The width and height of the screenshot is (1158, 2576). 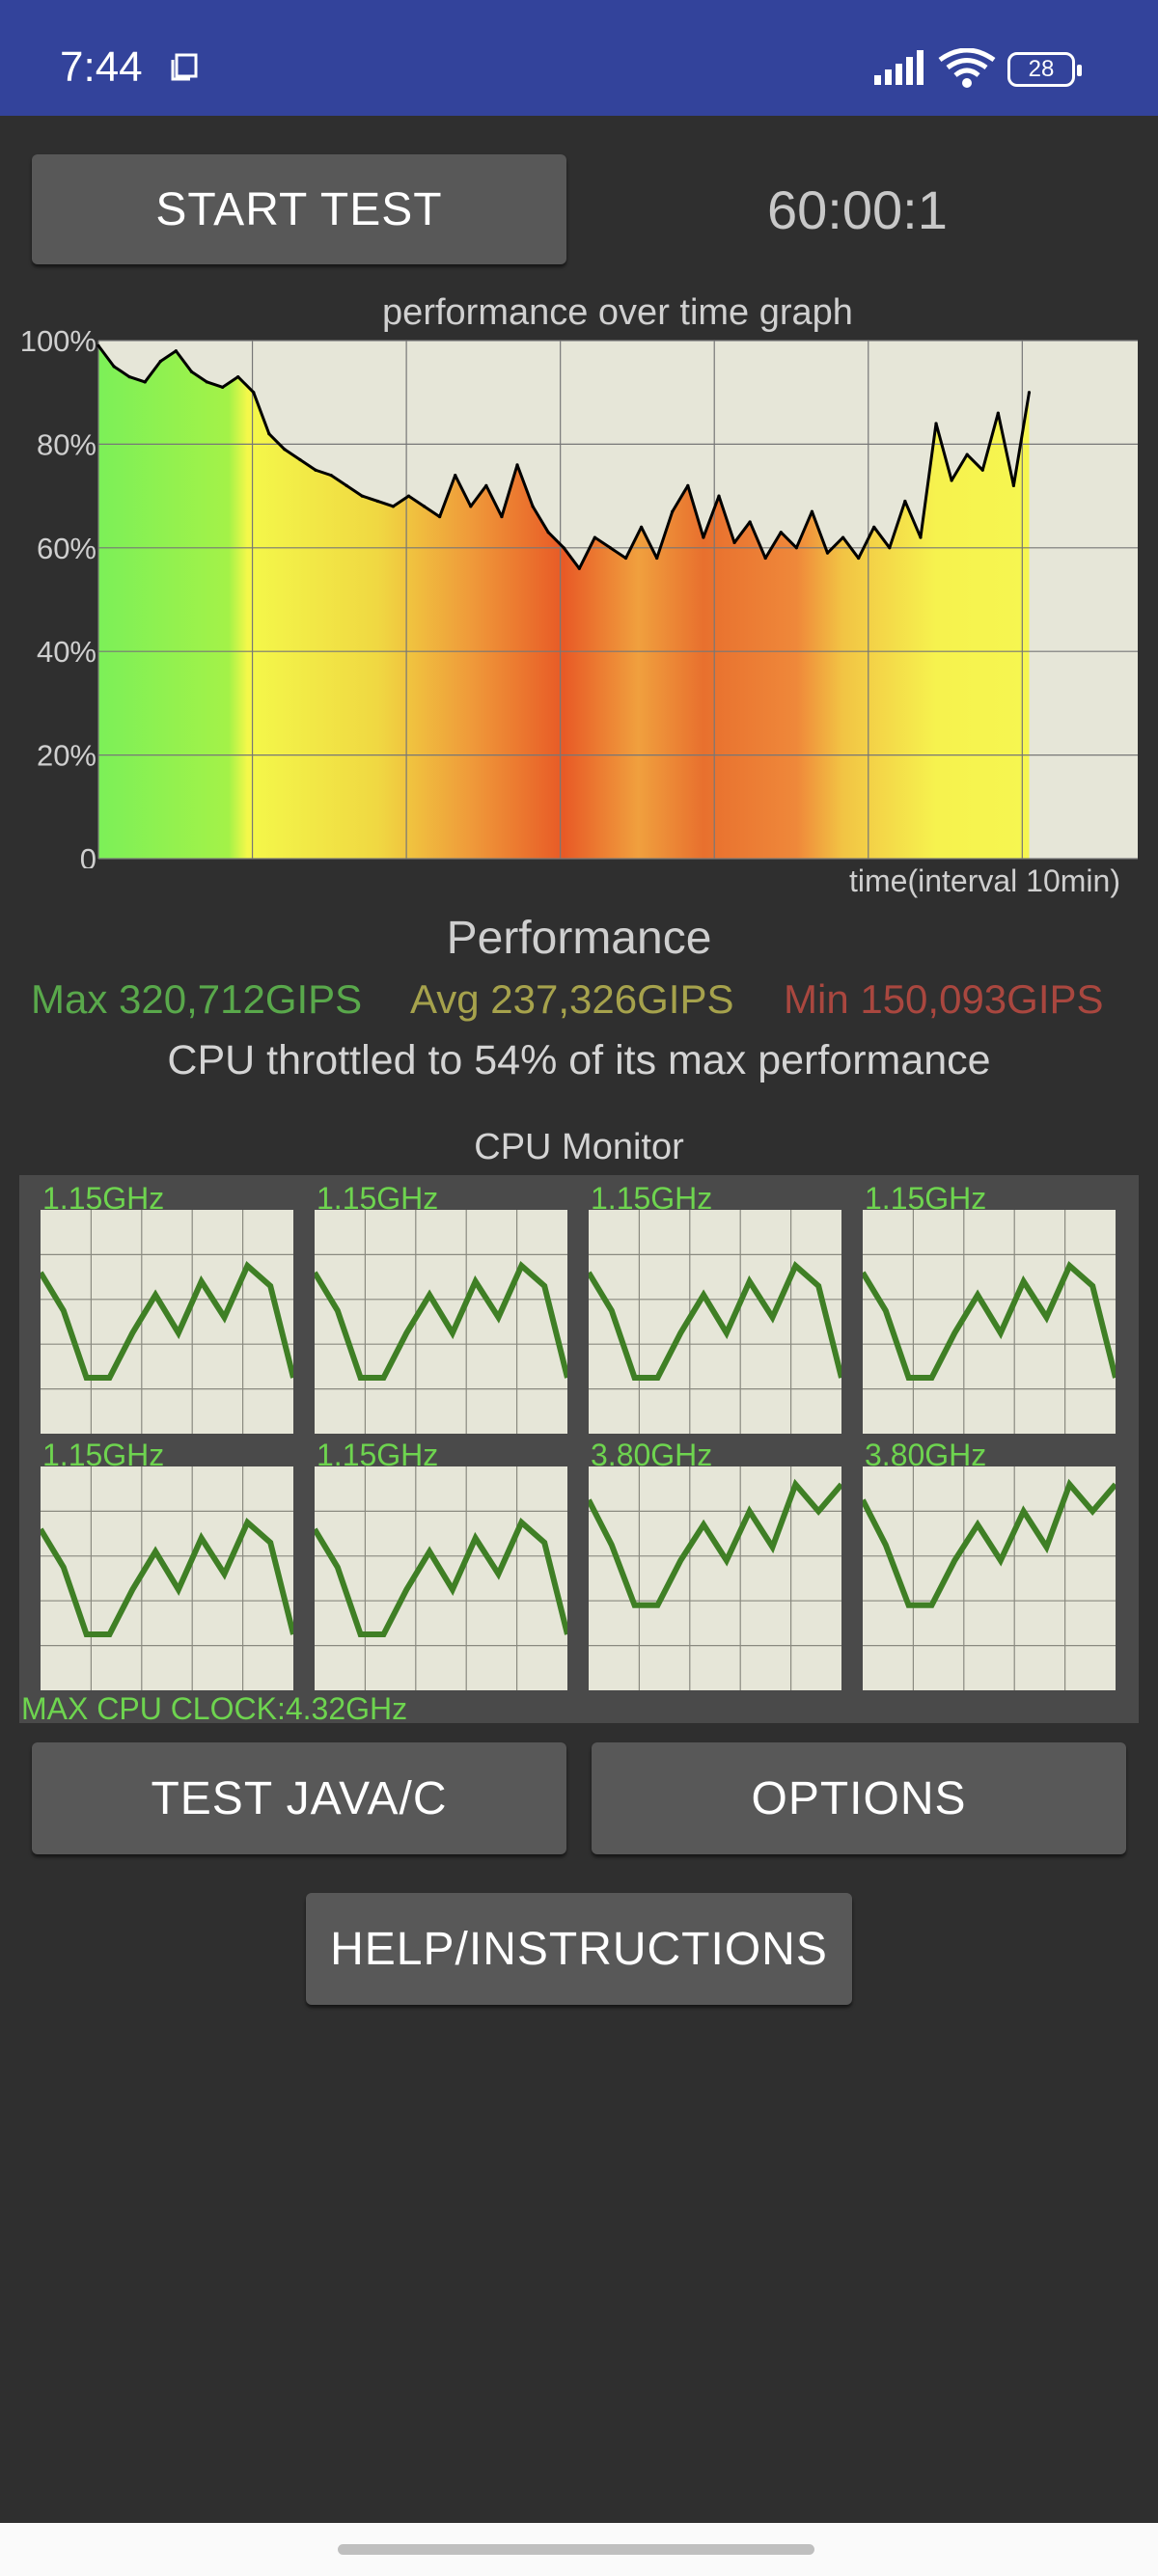 What do you see at coordinates (984, 881) in the screenshot?
I see `graph-x-label: time(interval 10min)` at bounding box center [984, 881].